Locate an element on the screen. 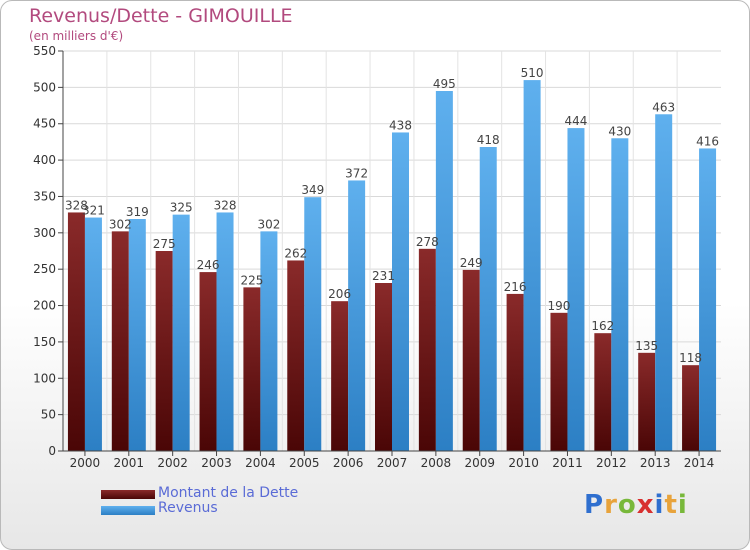 This screenshot has width=750, height=550. x-tick-label: 2010 is located at coordinates (523, 463).